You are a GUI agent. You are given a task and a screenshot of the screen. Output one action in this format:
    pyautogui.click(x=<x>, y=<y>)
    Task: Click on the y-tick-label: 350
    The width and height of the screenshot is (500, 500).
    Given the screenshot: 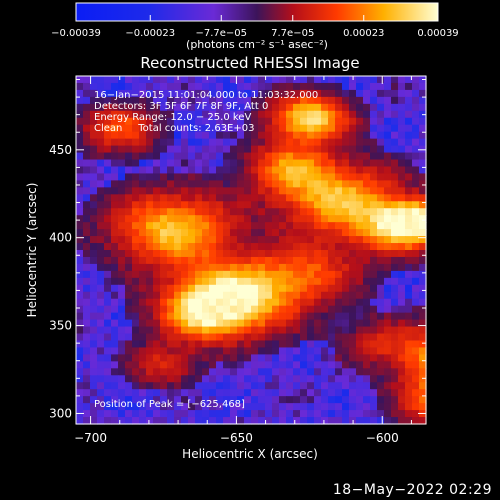 What is the action you would take?
    pyautogui.click(x=60, y=326)
    